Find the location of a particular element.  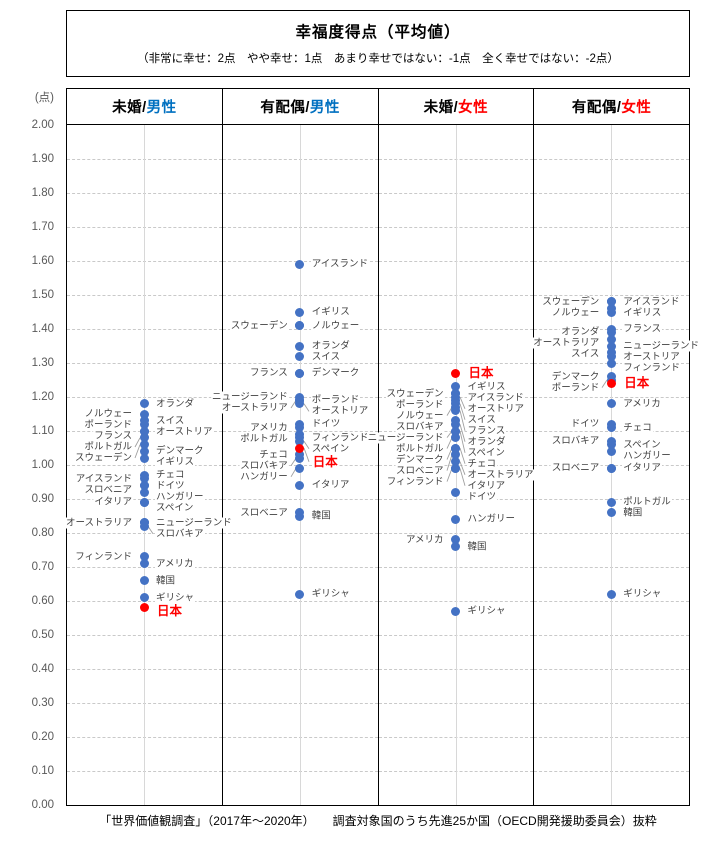

y-tick-label: 1.80 is located at coordinates (42, 193).